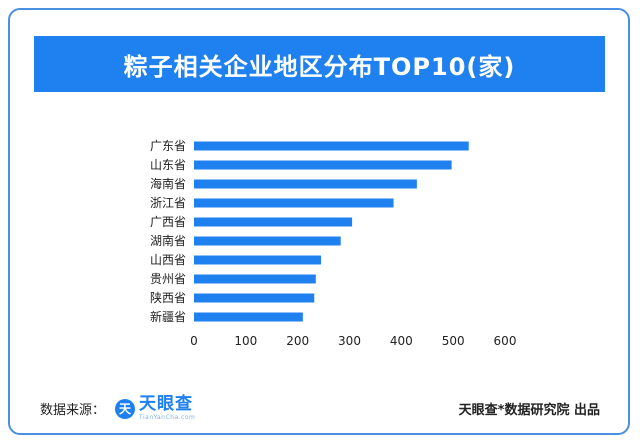  What do you see at coordinates (297, 341) in the screenshot?
I see `x-tick-label: 200` at bounding box center [297, 341].